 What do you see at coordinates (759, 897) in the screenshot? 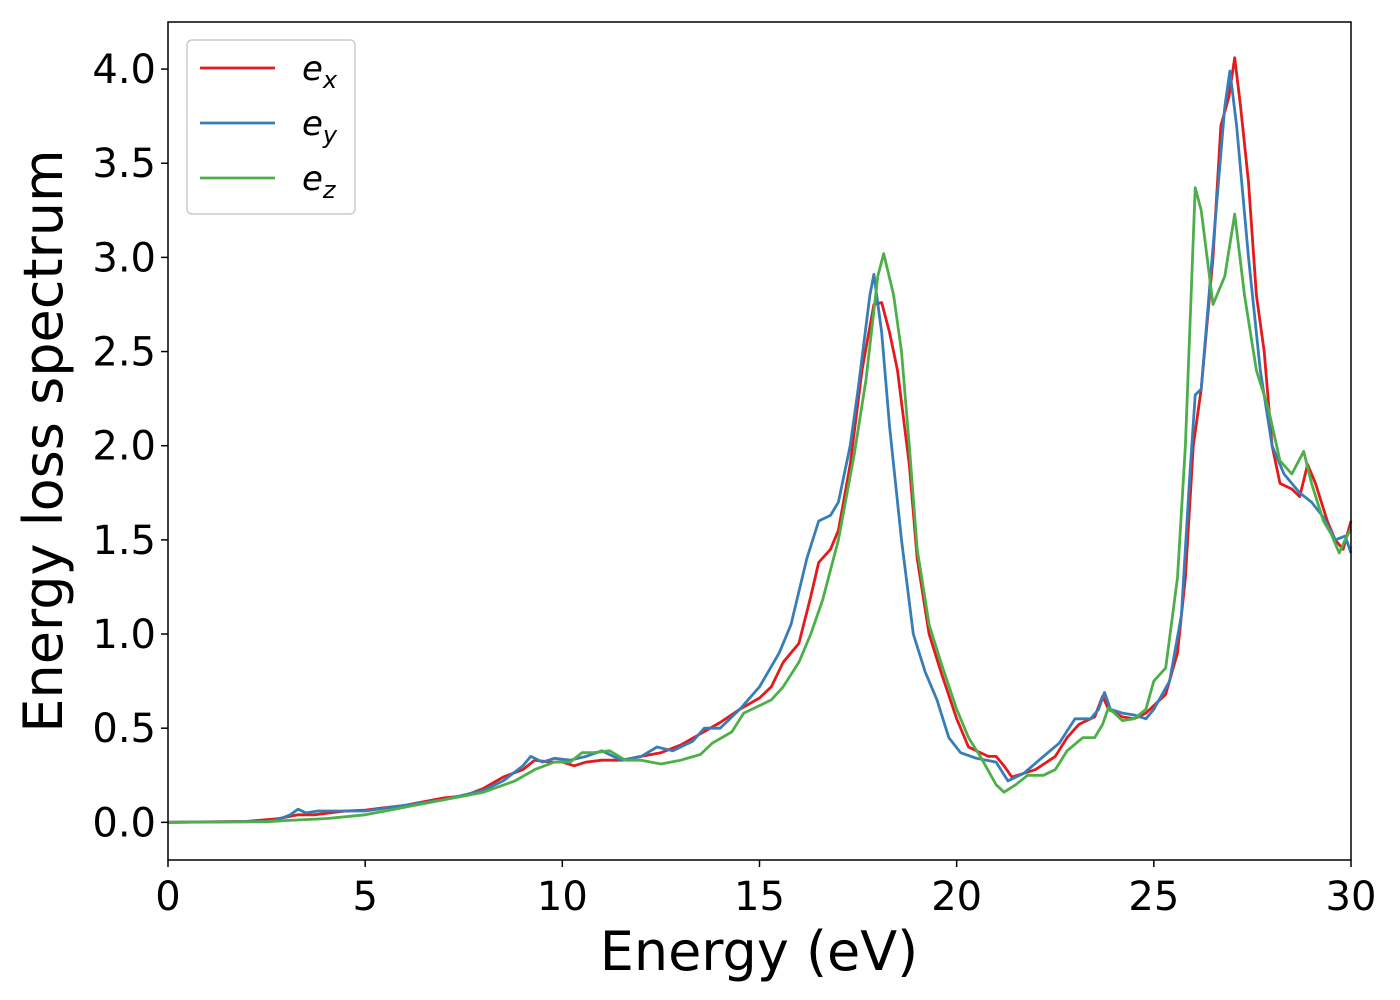
I see `x-tick-label: 15` at bounding box center [759, 897].